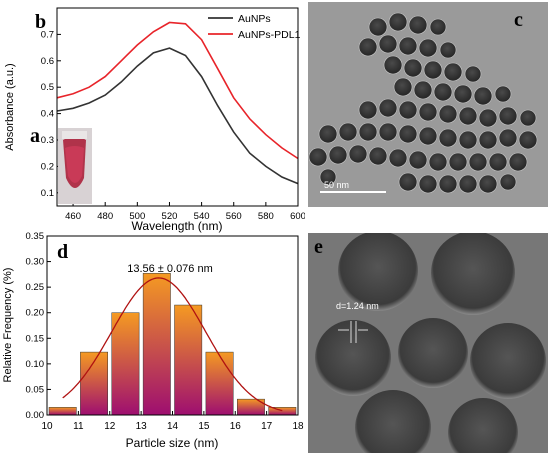 The width and height of the screenshot is (550, 455). Describe the element at coordinates (269, 35) in the screenshot. I see `legend-label-auNPs-PDL1: AuNPs-PDL1` at that location.